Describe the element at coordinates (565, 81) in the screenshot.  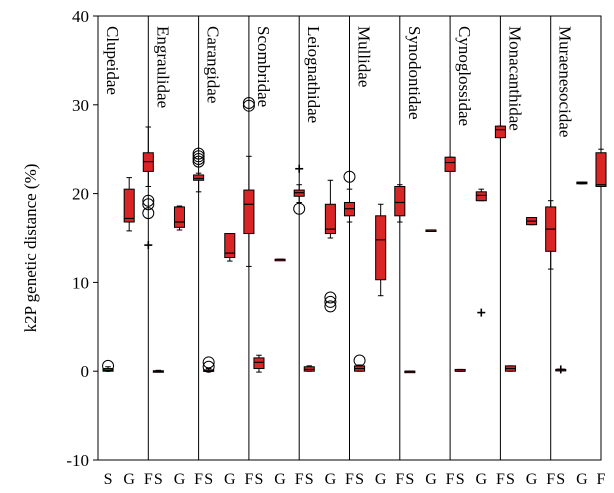
I see `family-label: Muraenesocidae` at that location.